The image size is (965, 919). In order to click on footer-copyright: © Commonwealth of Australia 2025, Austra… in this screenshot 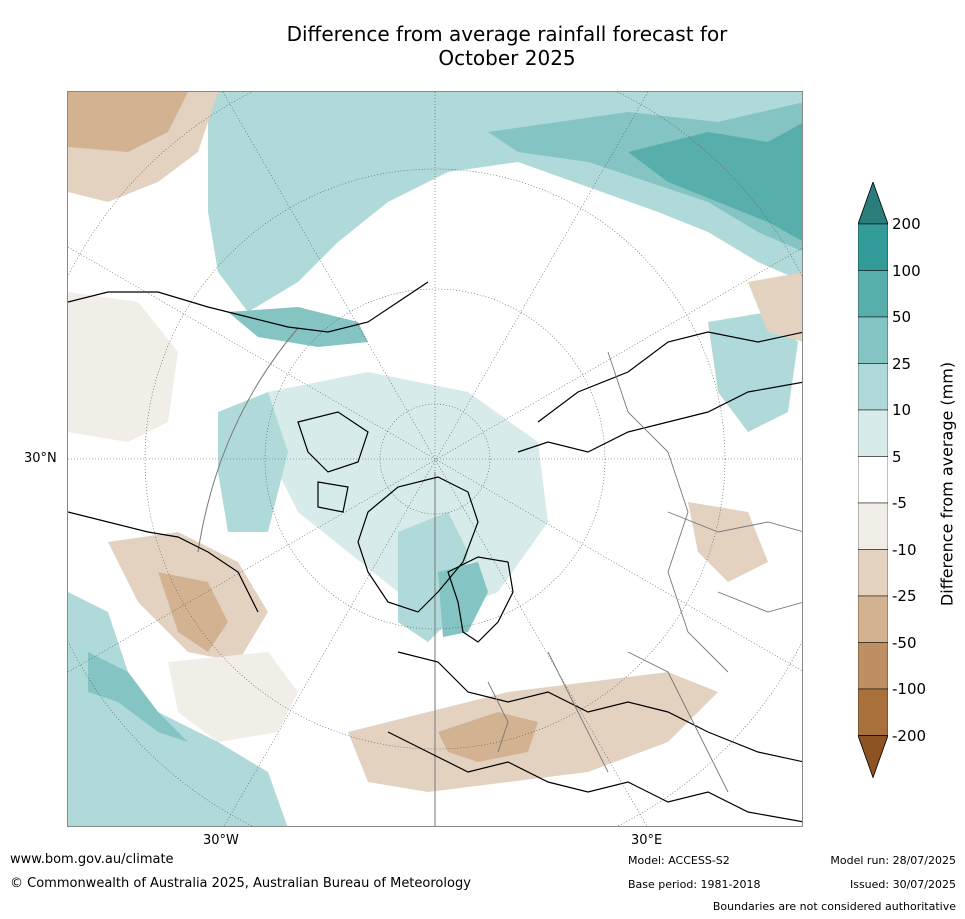, I will do `click(240, 883)`.